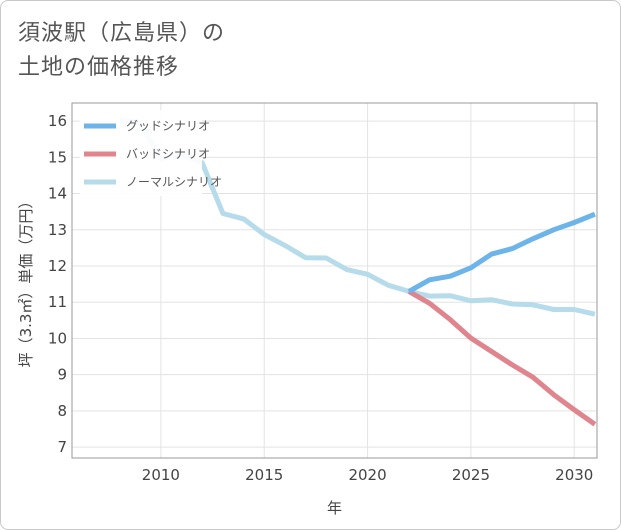  What do you see at coordinates (57, 230) in the screenshot?
I see `y-tick-label: 13` at bounding box center [57, 230].